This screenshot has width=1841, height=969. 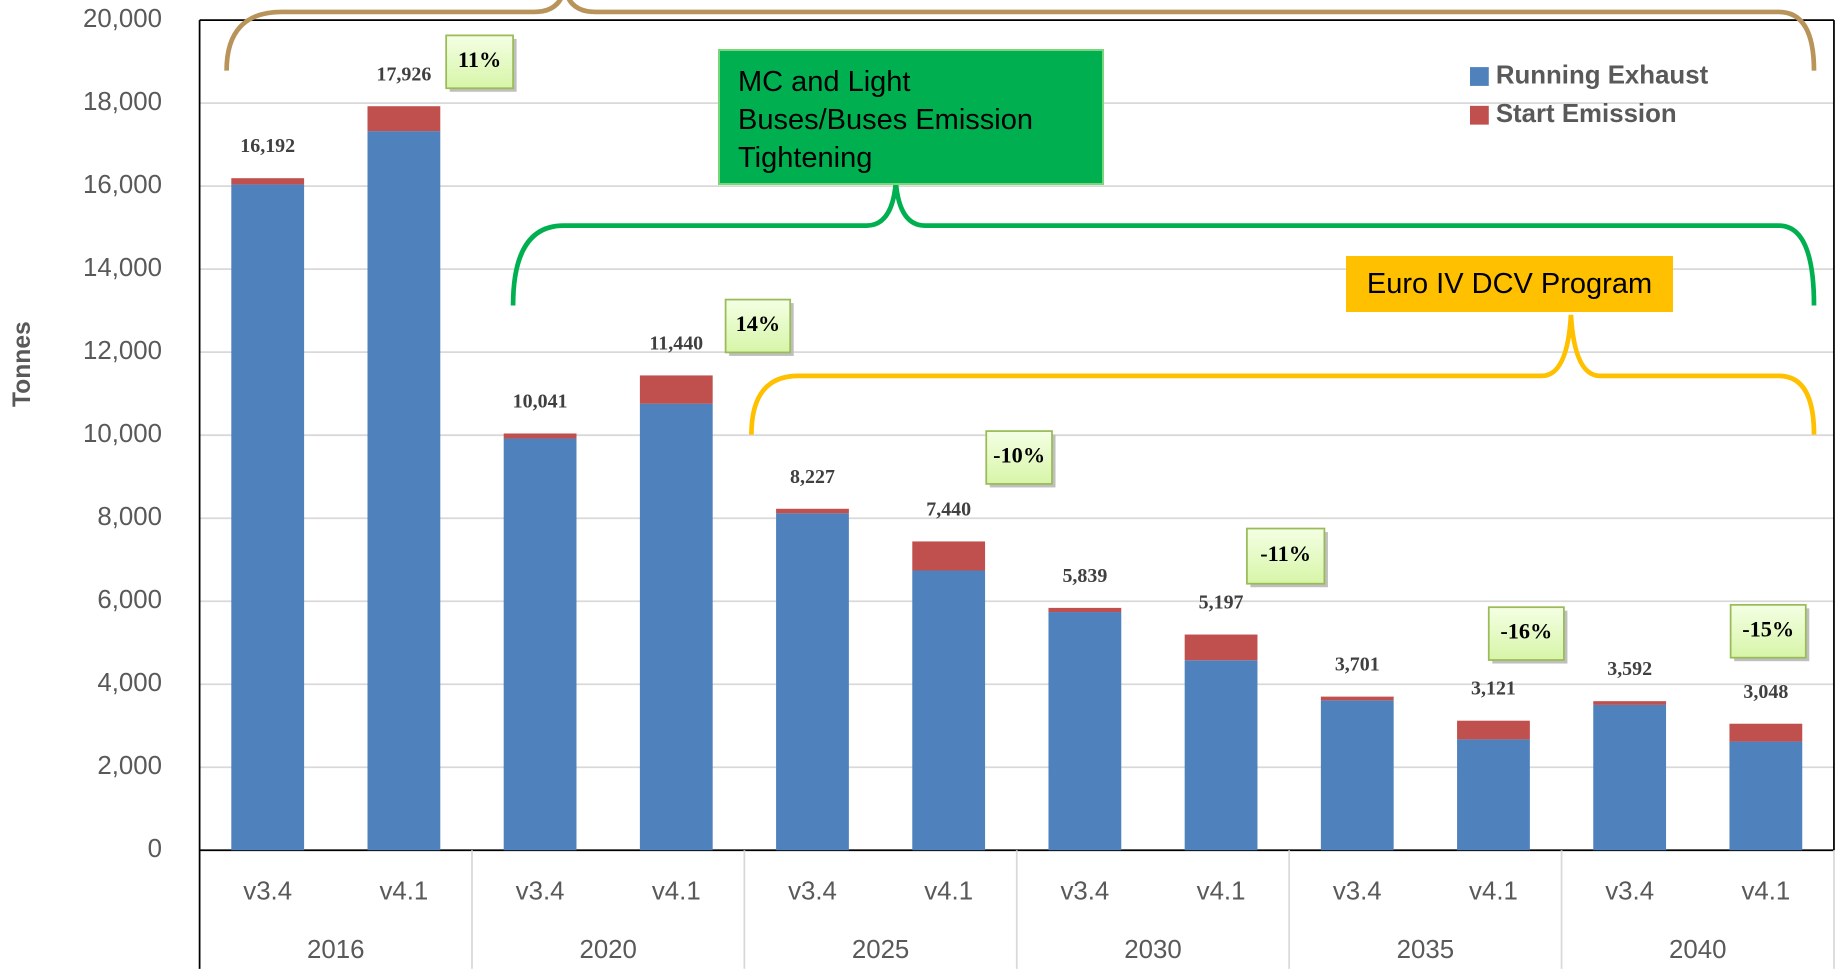 I want to click on data-label: 5,197, so click(x=1221, y=603).